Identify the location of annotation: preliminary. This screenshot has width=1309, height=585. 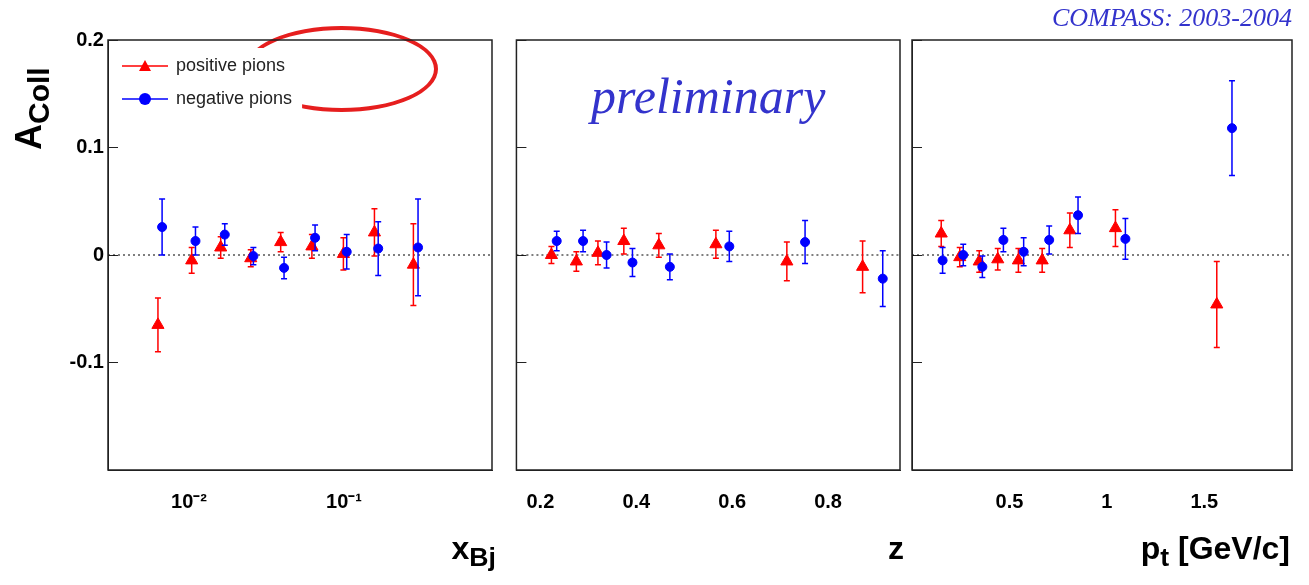
(707, 96).